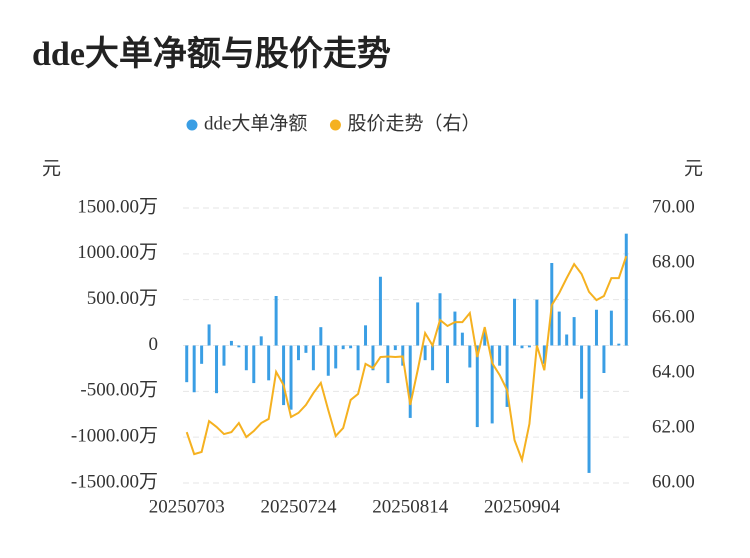 The height and width of the screenshot is (558, 750). What do you see at coordinates (51, 168) in the screenshot?
I see `y-axis-title: 元` at bounding box center [51, 168].